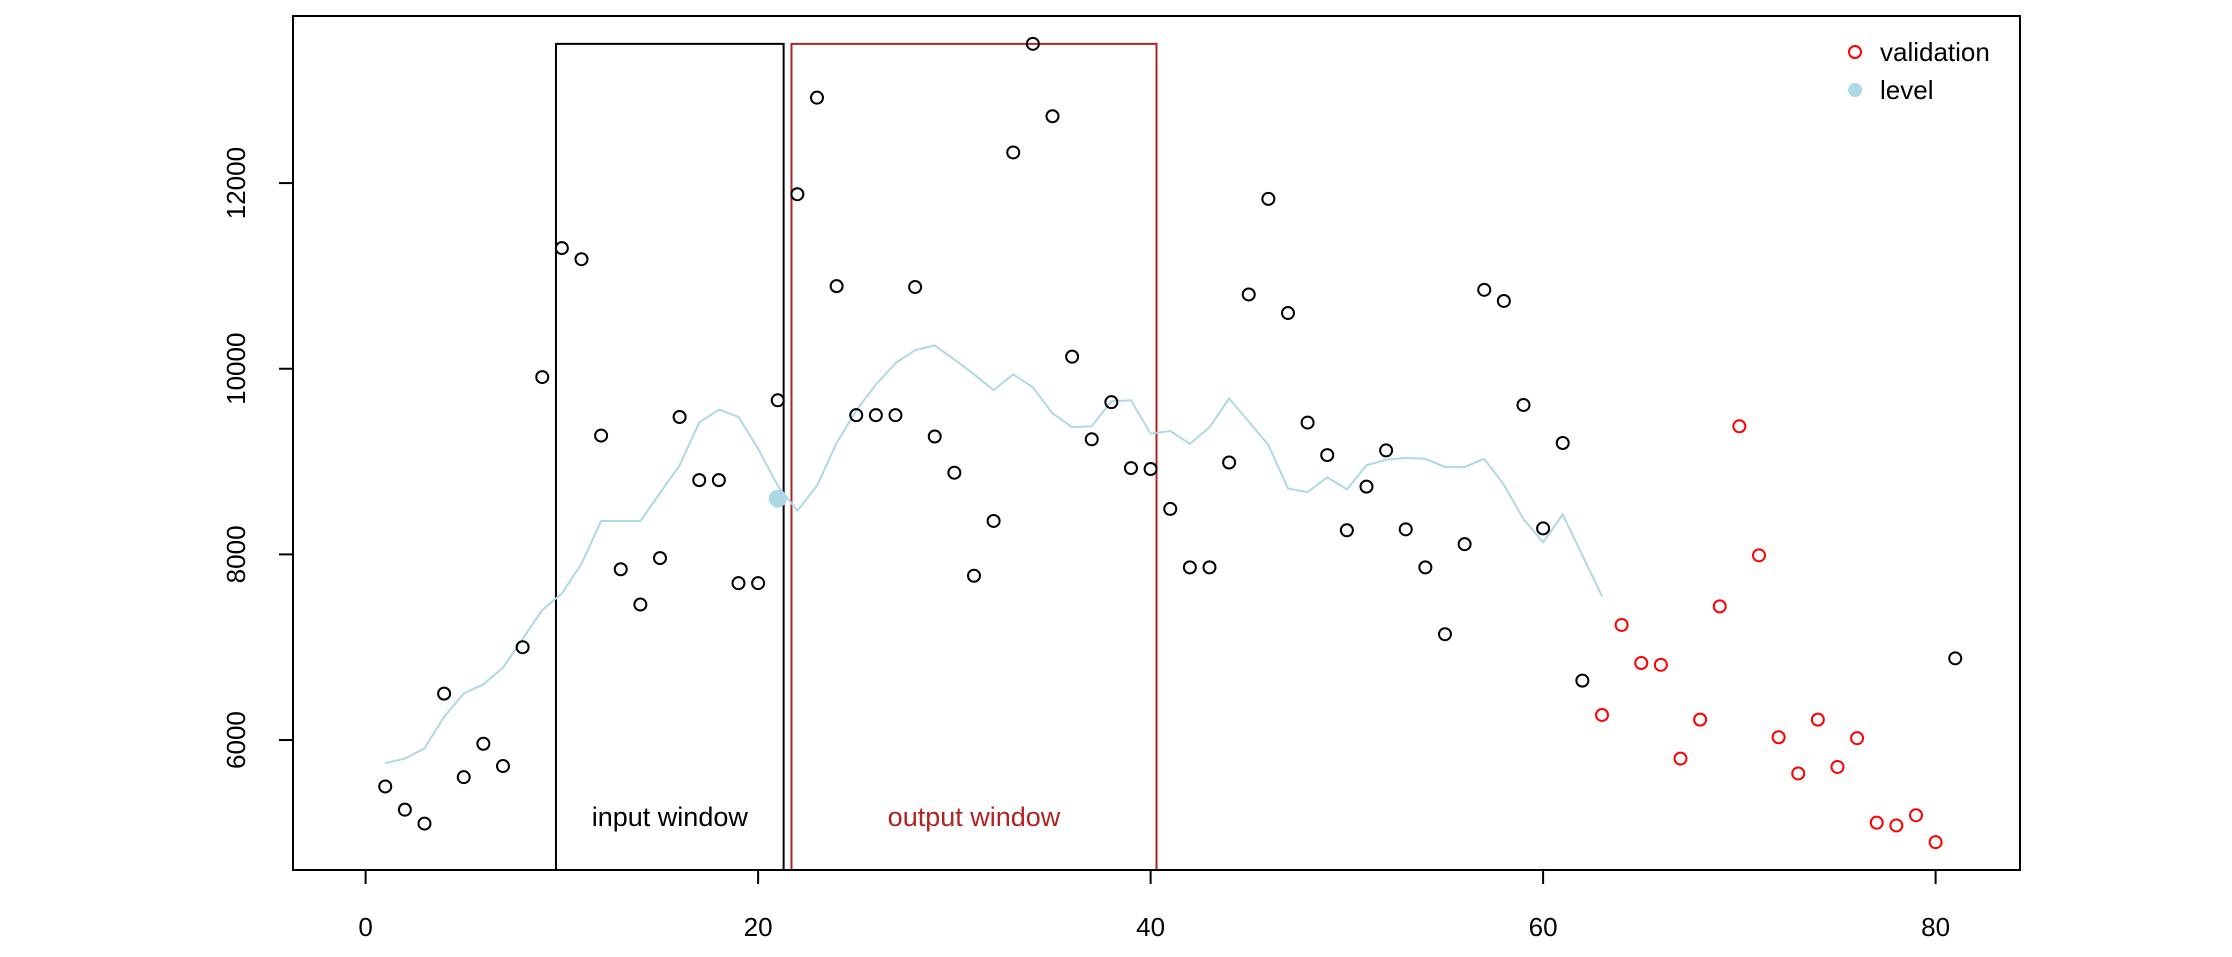 The image size is (2232, 957). Describe the element at coordinates (1855, 90) in the screenshot. I see `legend-level-marker` at that location.